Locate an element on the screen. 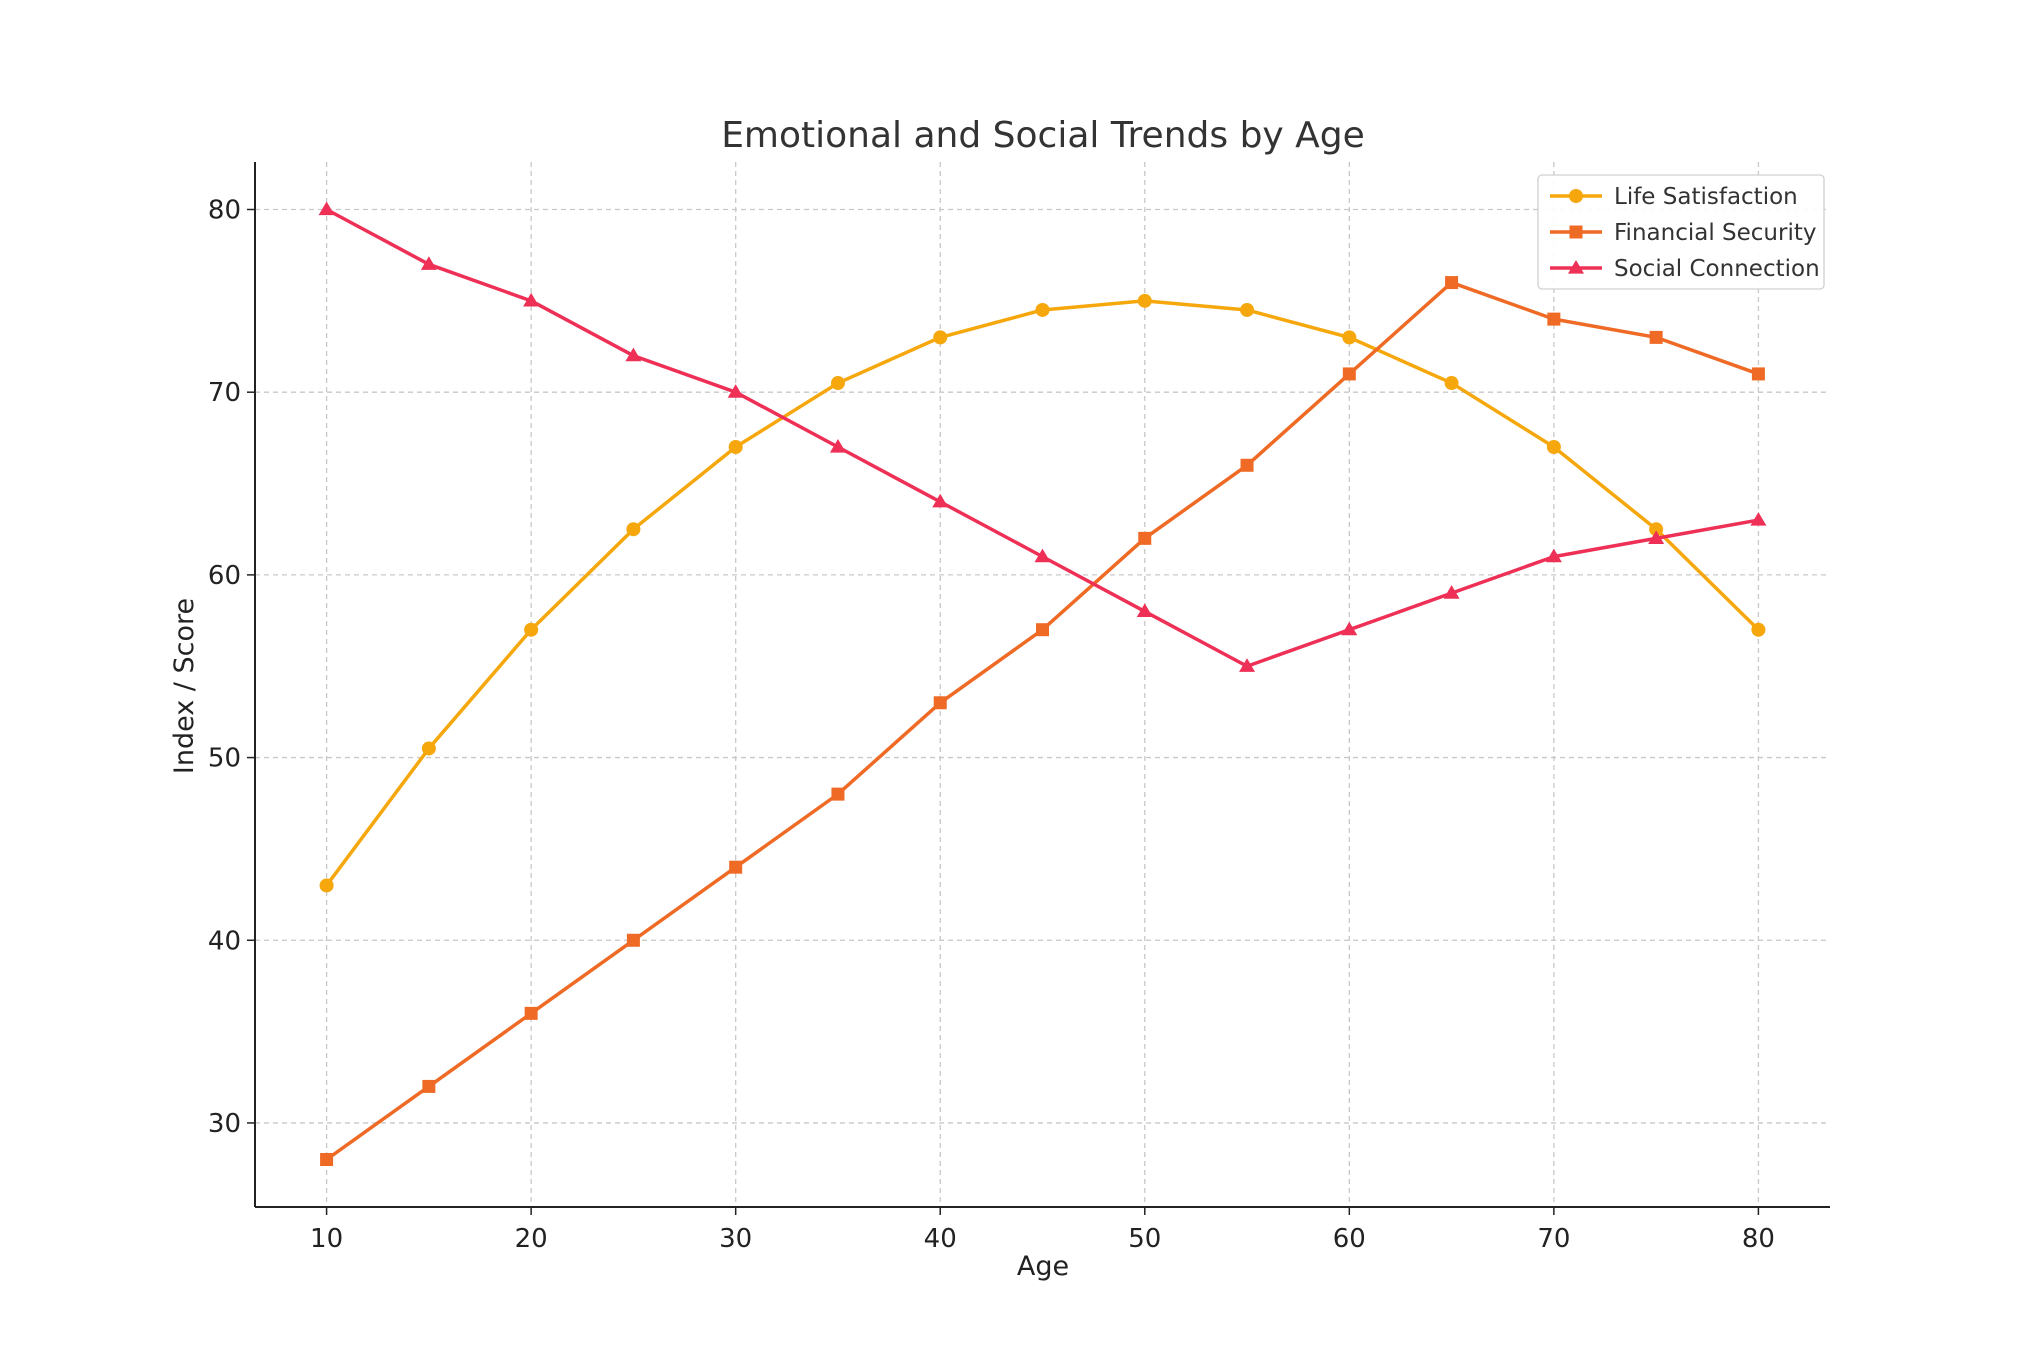 This screenshot has width=2025, height=1354. x-tick-label: 30 is located at coordinates (735, 1239).